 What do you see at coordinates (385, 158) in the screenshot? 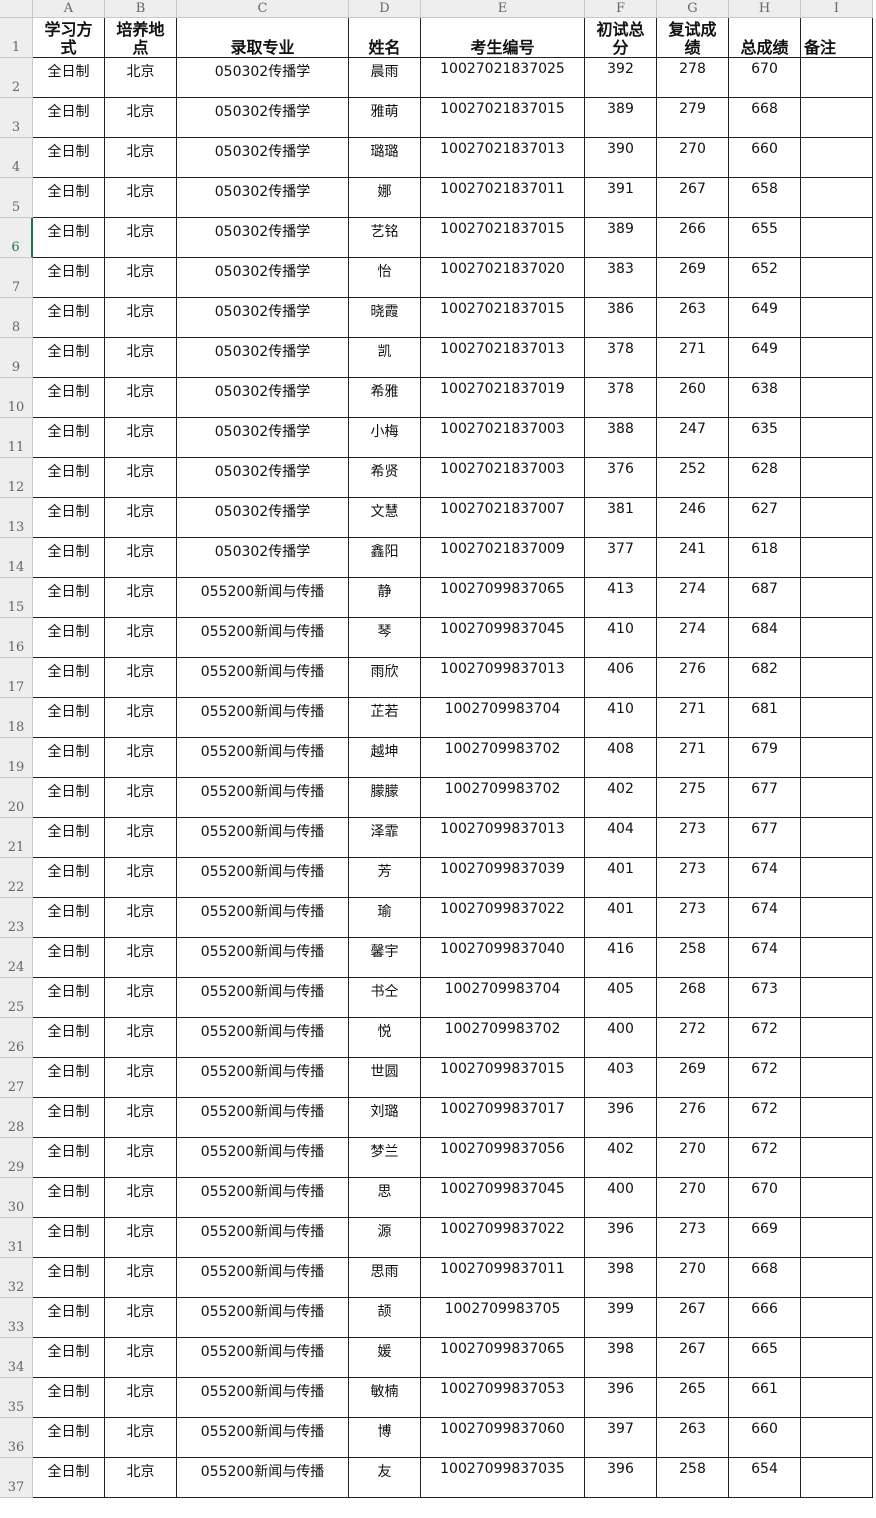
I see `cell: 璐璐` at bounding box center [385, 158].